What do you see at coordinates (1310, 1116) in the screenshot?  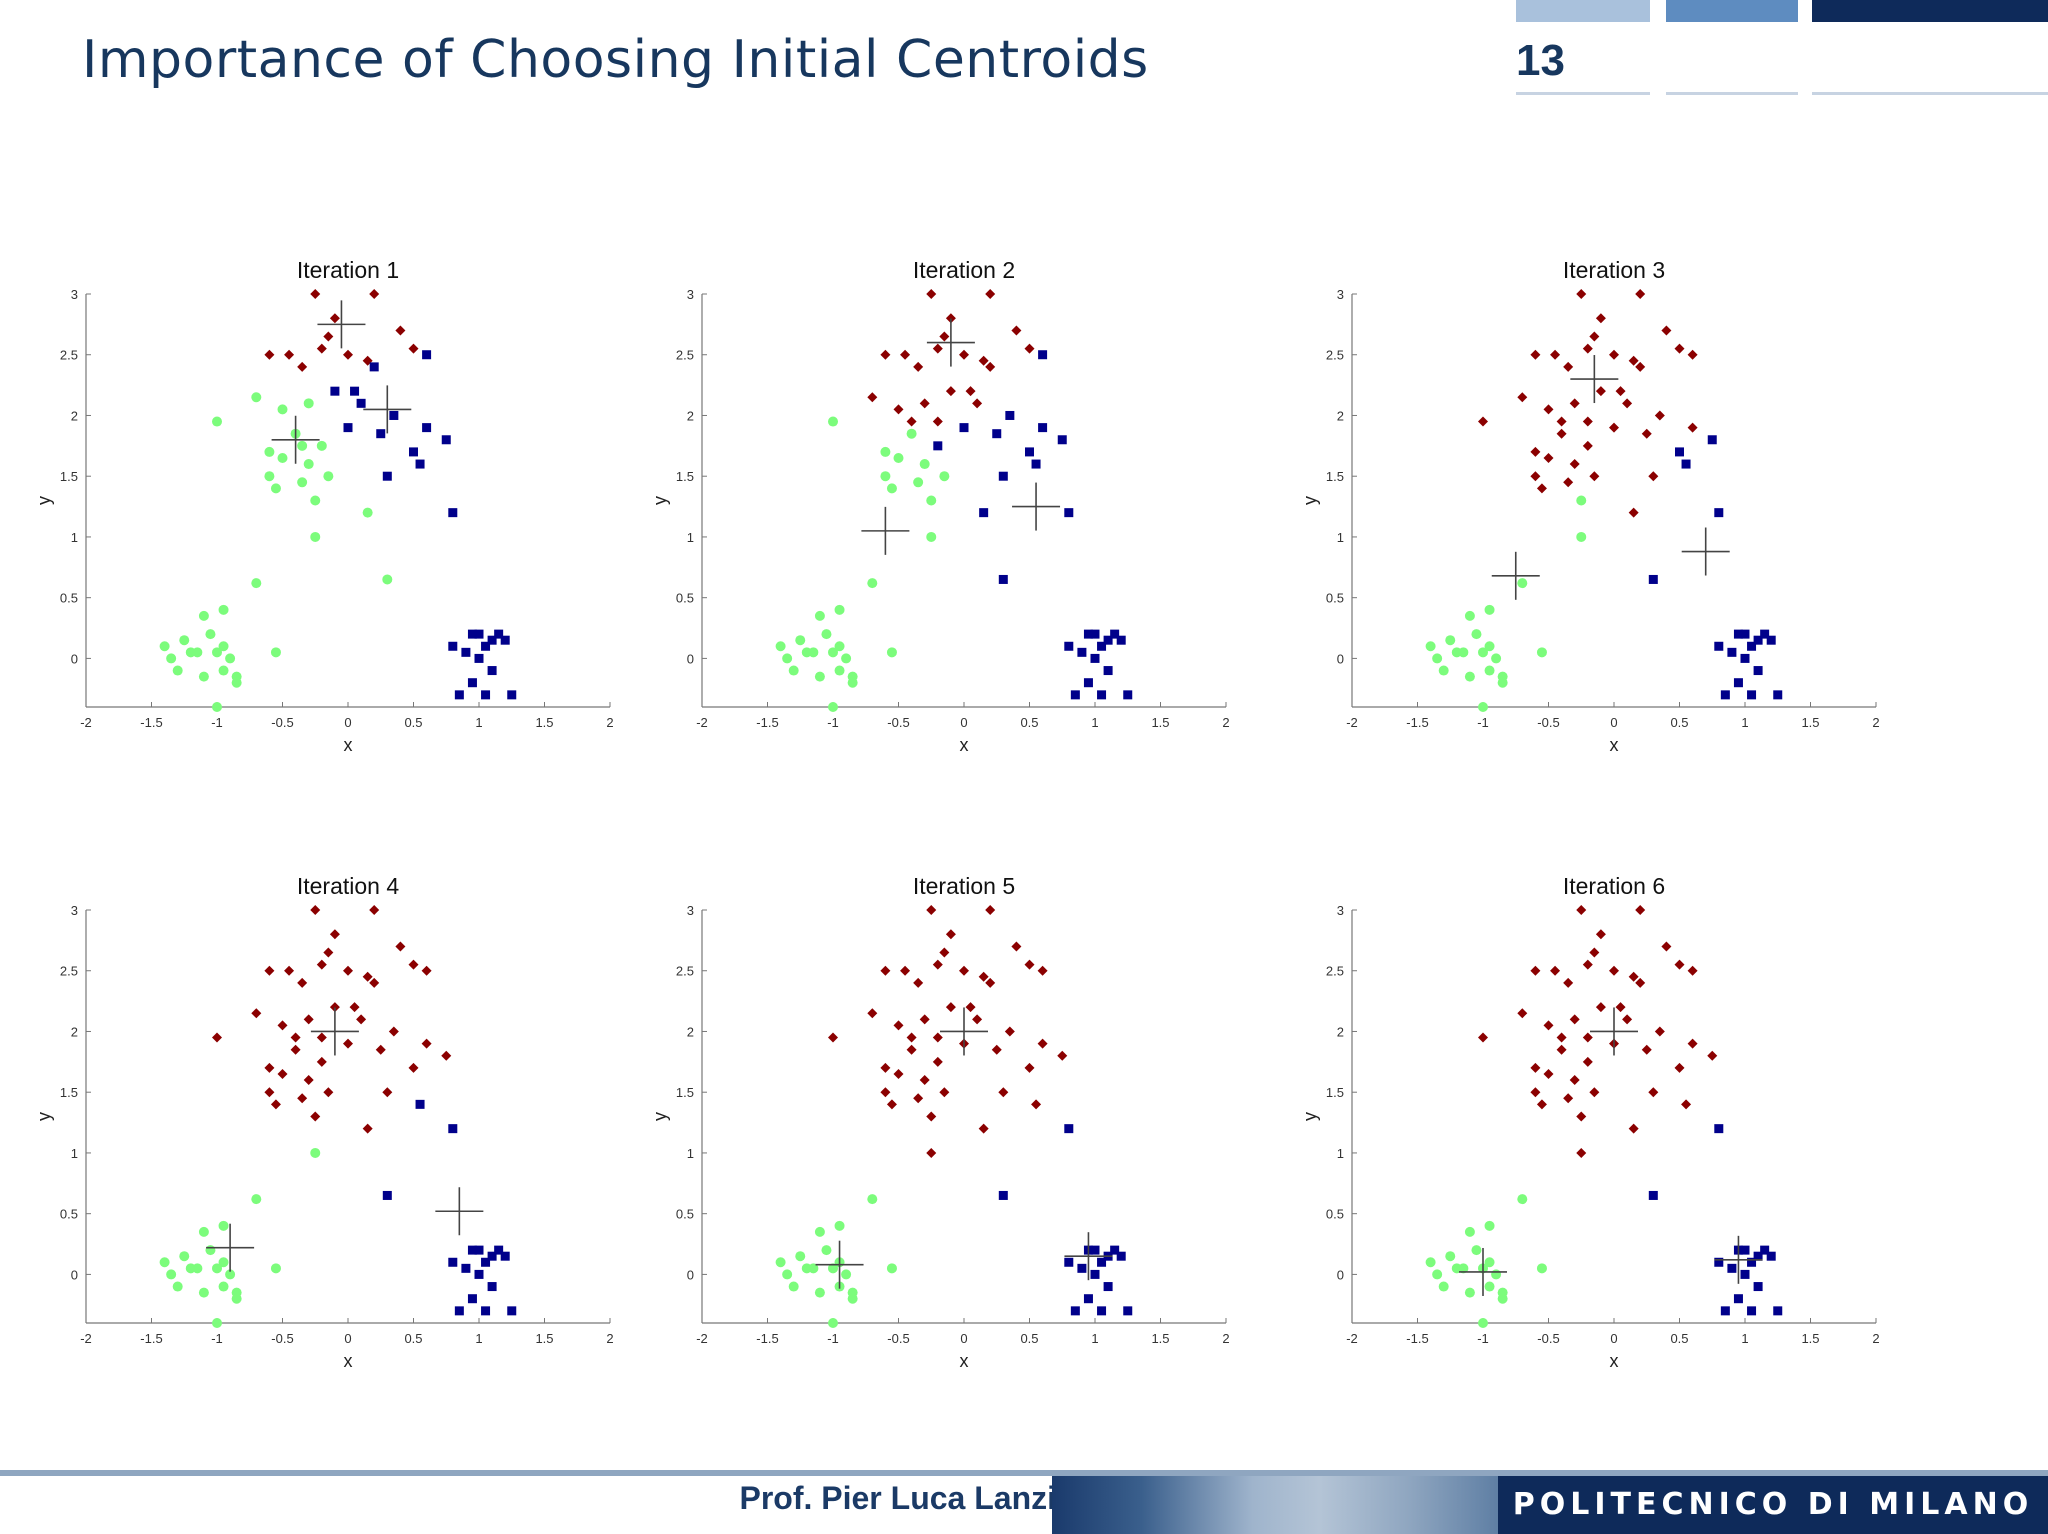 I see `y-axis-label: y` at bounding box center [1310, 1116].